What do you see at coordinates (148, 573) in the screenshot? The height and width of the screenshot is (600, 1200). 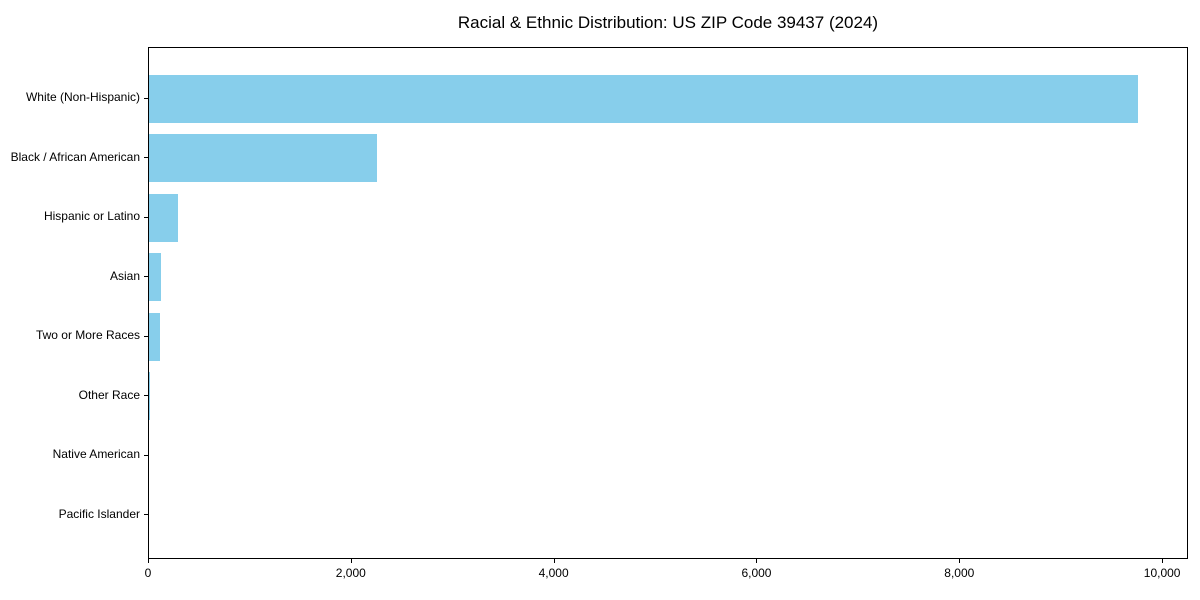 I see `x-axis-tick-label: 0` at bounding box center [148, 573].